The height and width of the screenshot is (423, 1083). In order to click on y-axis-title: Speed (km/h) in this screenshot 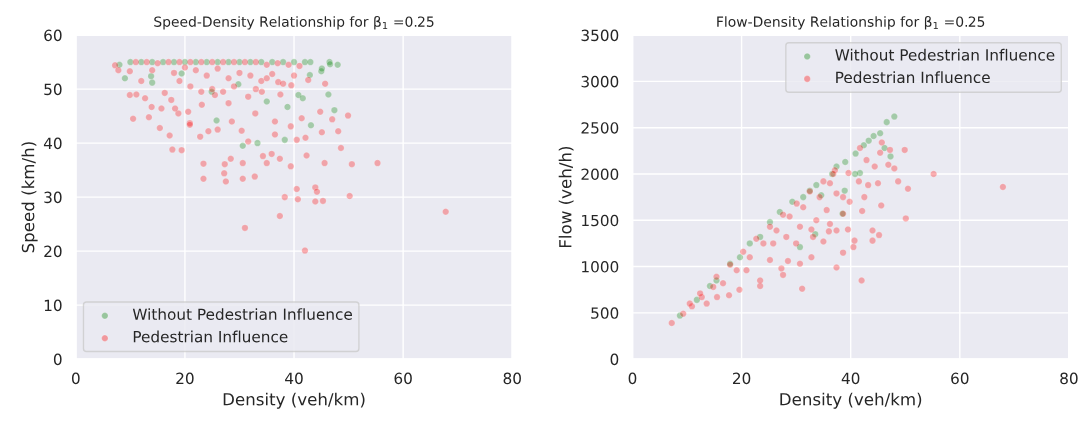, I will do `click(29, 197)`.